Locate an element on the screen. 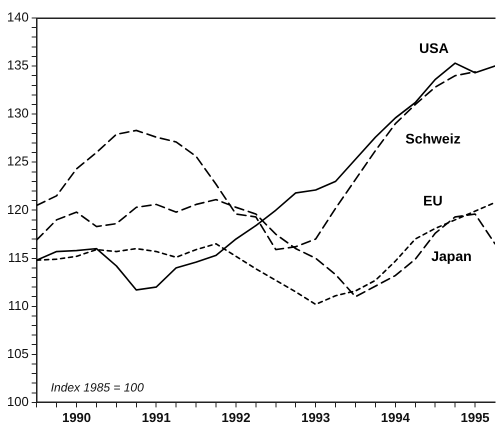 This screenshot has height=433, width=503. annotation: Index 1985 = 100 is located at coordinates (97, 387).